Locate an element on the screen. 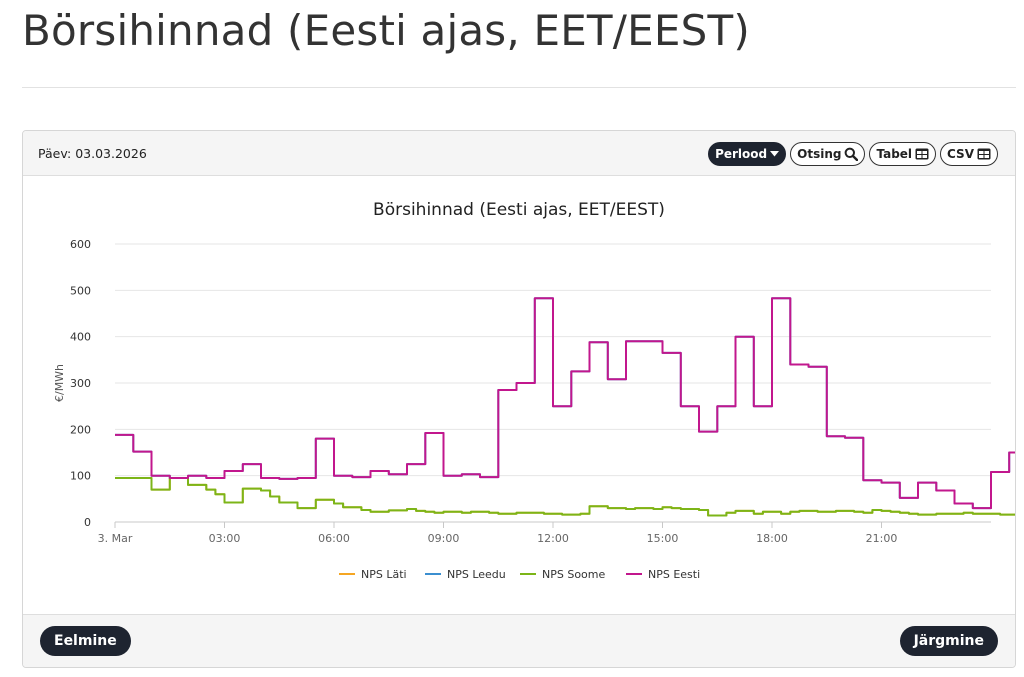 This screenshot has height=677, width=1024. legend-item: NPS Läti is located at coordinates (373, 574).